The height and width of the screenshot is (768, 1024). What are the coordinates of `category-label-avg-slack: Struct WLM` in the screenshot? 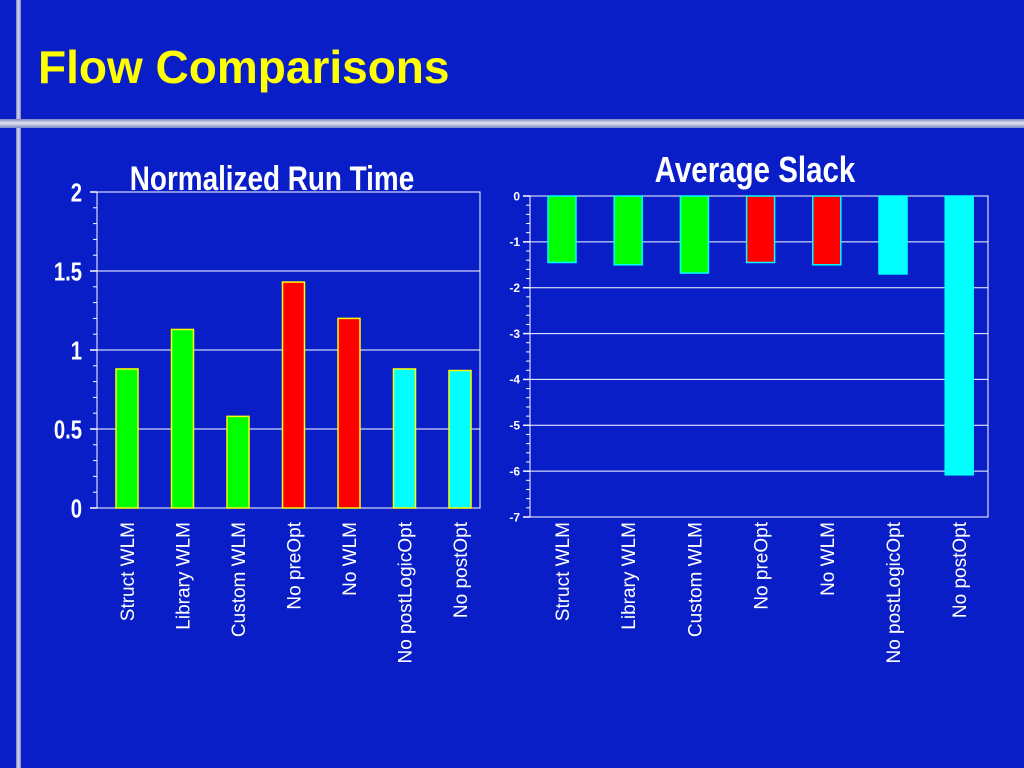 It's located at (563, 571).